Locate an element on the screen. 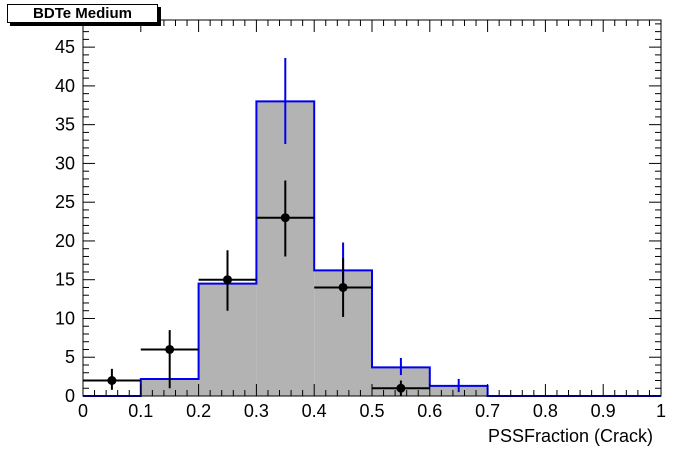 The height and width of the screenshot is (472, 696). x-tick-label: 0.6 is located at coordinates (429, 411).